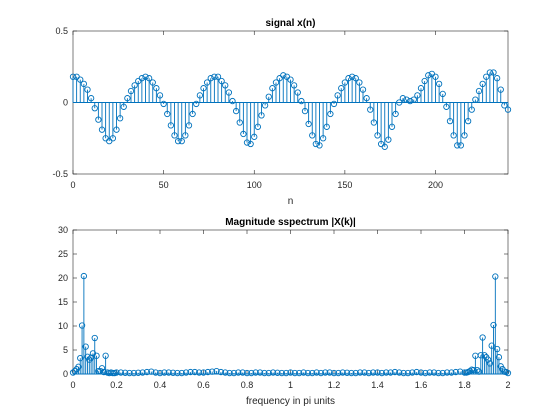 Image resolution: width=560 pixels, height=420 pixels. I want to click on spectrum-x-tick-label: 1, so click(290, 385).